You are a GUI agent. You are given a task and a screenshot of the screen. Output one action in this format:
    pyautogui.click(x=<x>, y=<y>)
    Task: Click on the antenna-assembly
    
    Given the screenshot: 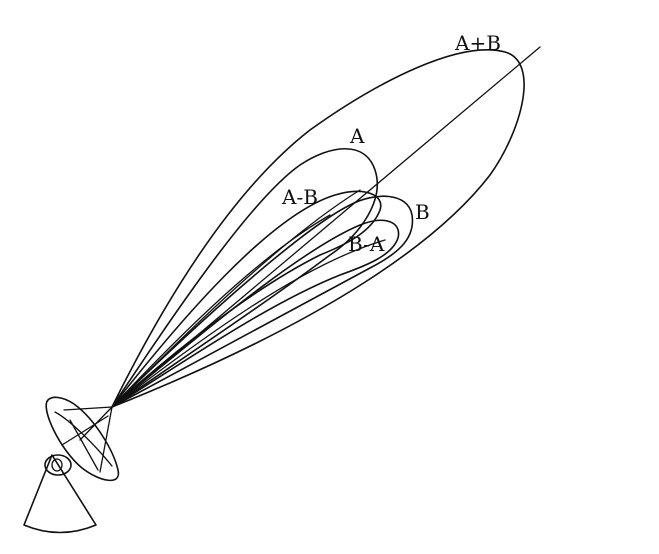 What is the action you would take?
    pyautogui.click(x=71, y=465)
    